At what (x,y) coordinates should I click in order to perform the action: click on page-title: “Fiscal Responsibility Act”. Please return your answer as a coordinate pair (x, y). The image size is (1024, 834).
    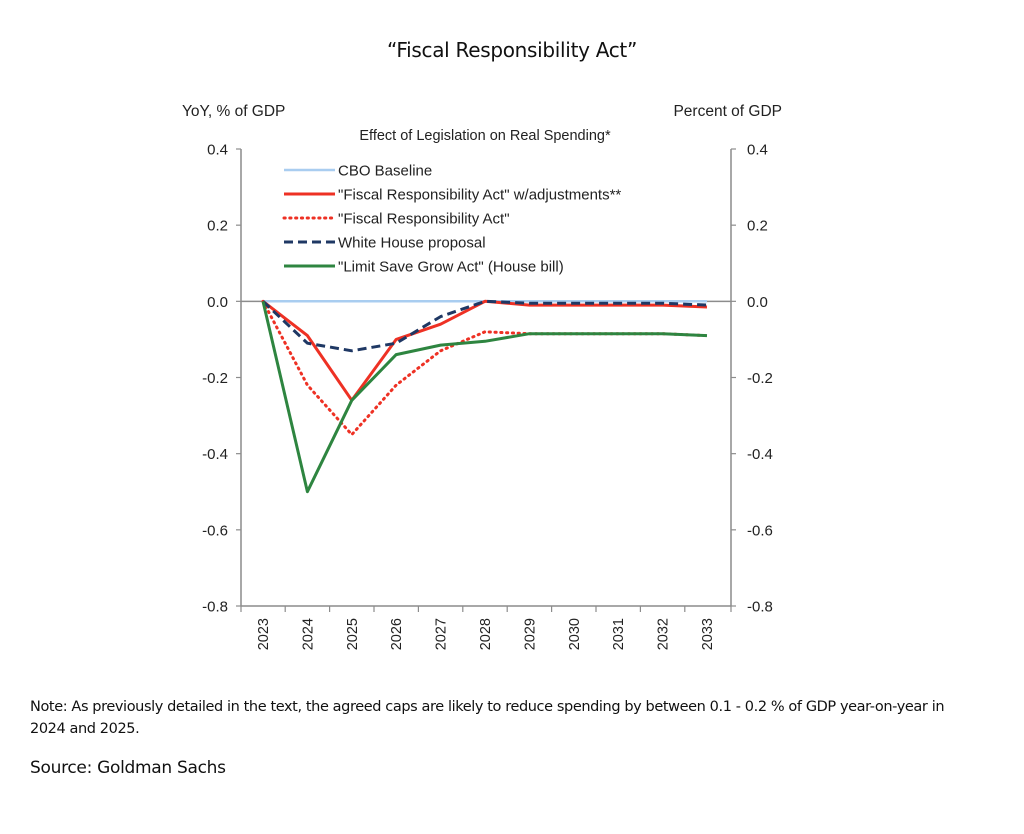
    Looking at the image, I should click on (512, 50).